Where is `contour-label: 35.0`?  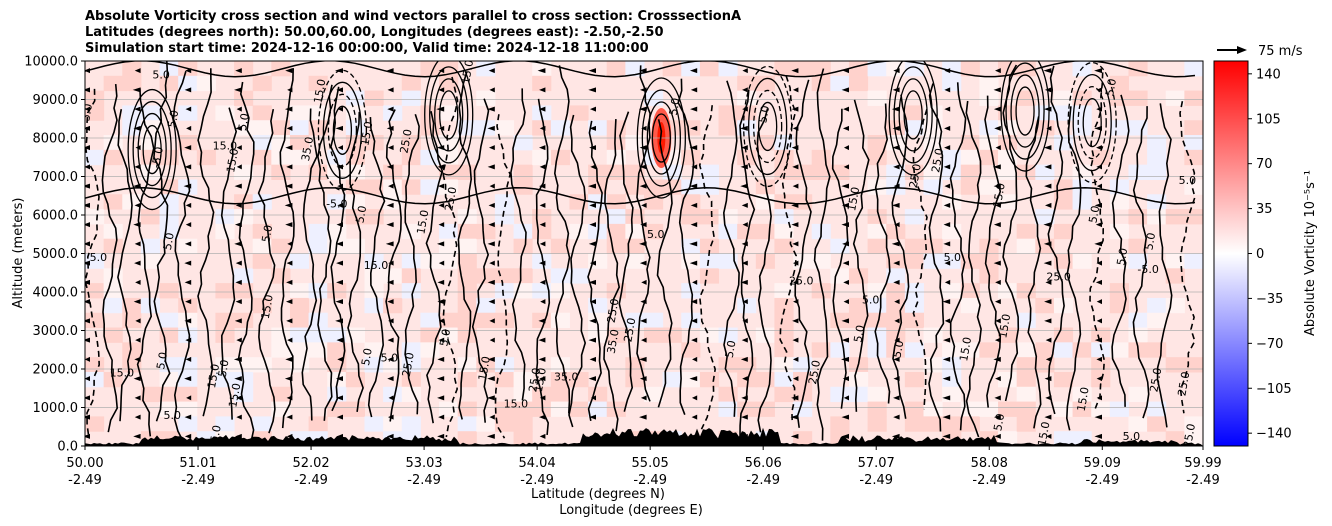 contour-label: 35.0 is located at coordinates (307, 149).